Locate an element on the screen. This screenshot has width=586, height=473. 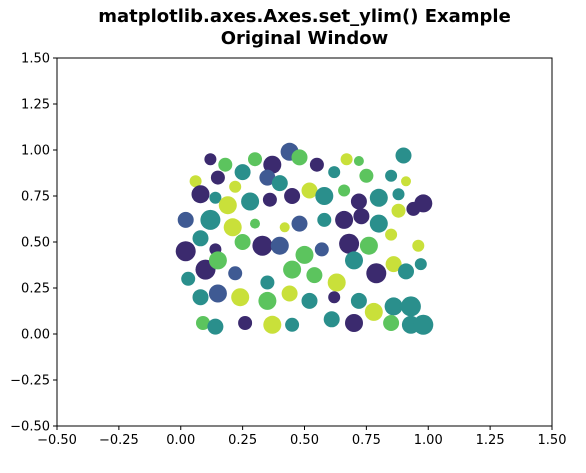
y-tick-label: 1.00 is located at coordinates (35, 151).